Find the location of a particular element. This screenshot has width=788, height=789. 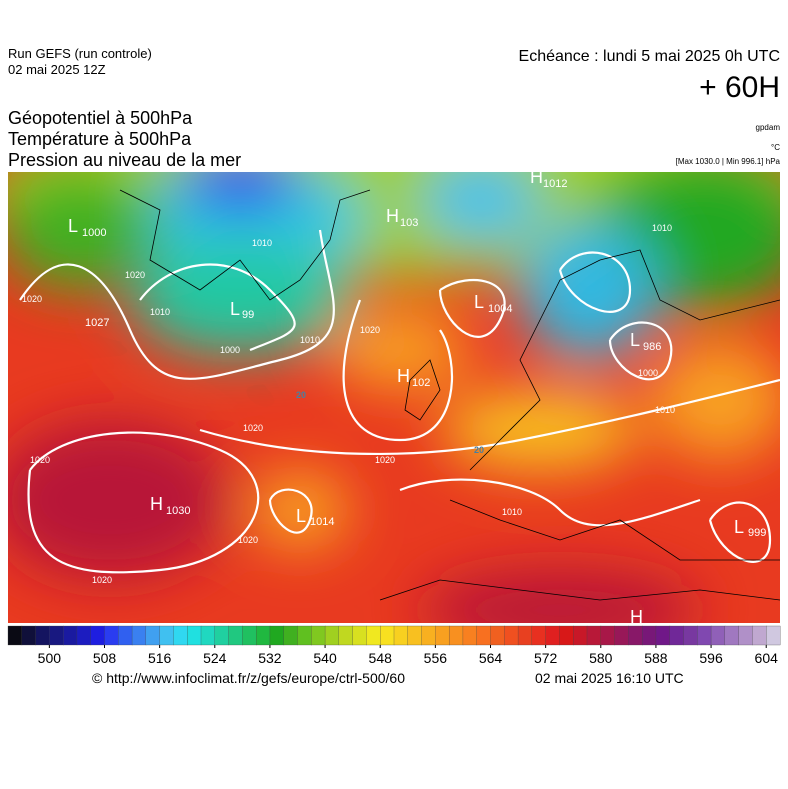

center-pressure: 103 is located at coordinates (409, 223).